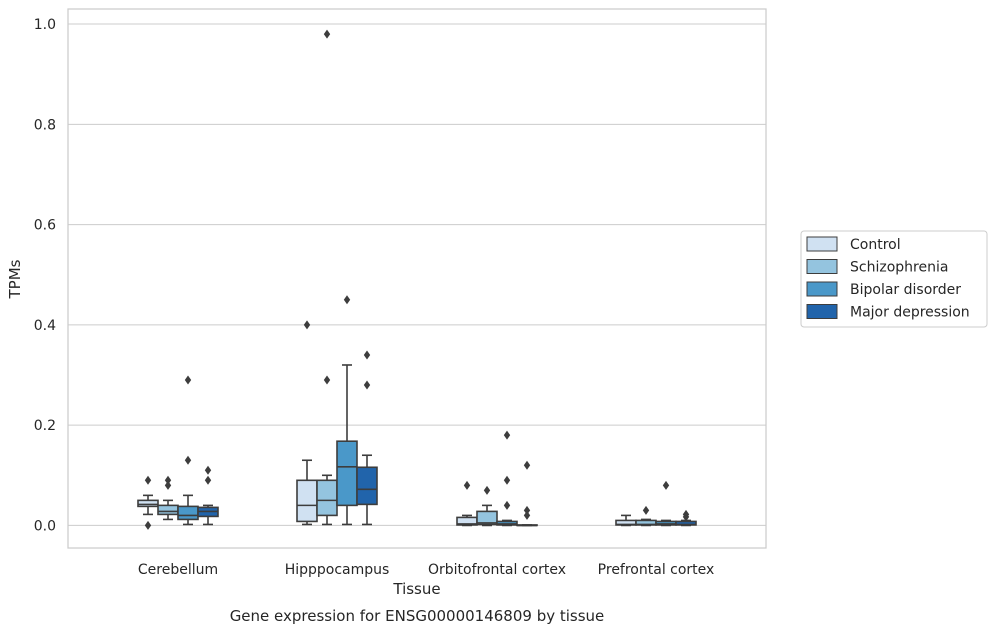 This screenshot has height=634, width=997. Describe the element at coordinates (45, 426) in the screenshot. I see `y-tick-label: 0.2` at that location.